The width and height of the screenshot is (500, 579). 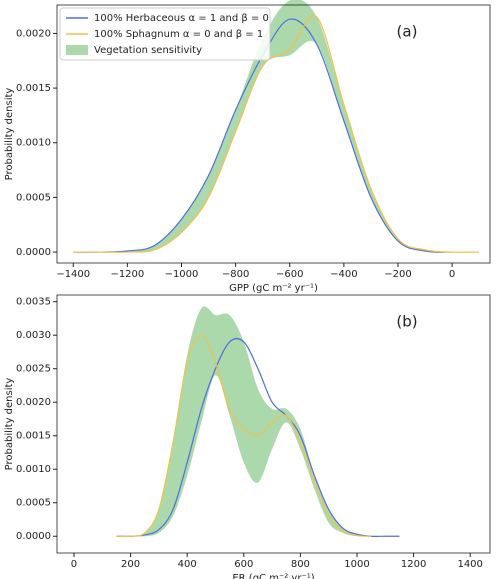 I want to click on legend-box, so click(x=165, y=34).